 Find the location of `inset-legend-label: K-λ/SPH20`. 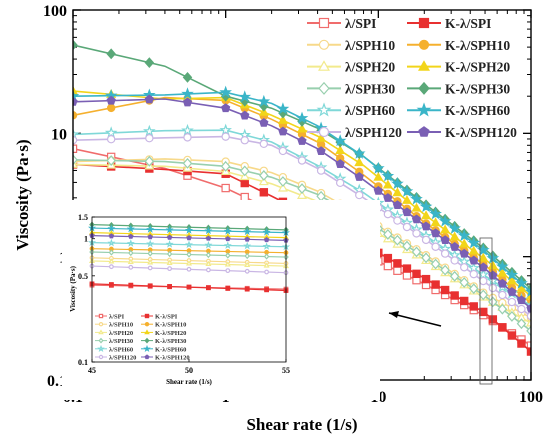

inset-legend-label: K-λ/SPH20 is located at coordinates (170, 333).